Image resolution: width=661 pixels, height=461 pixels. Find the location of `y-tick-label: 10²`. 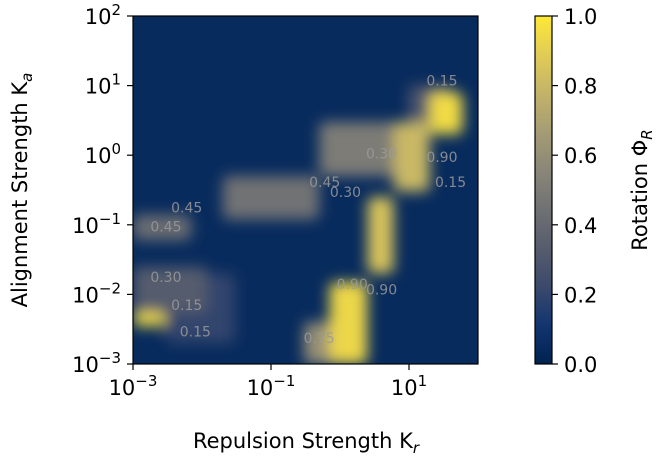

y-tick-label: 10² is located at coordinates (103, 15).